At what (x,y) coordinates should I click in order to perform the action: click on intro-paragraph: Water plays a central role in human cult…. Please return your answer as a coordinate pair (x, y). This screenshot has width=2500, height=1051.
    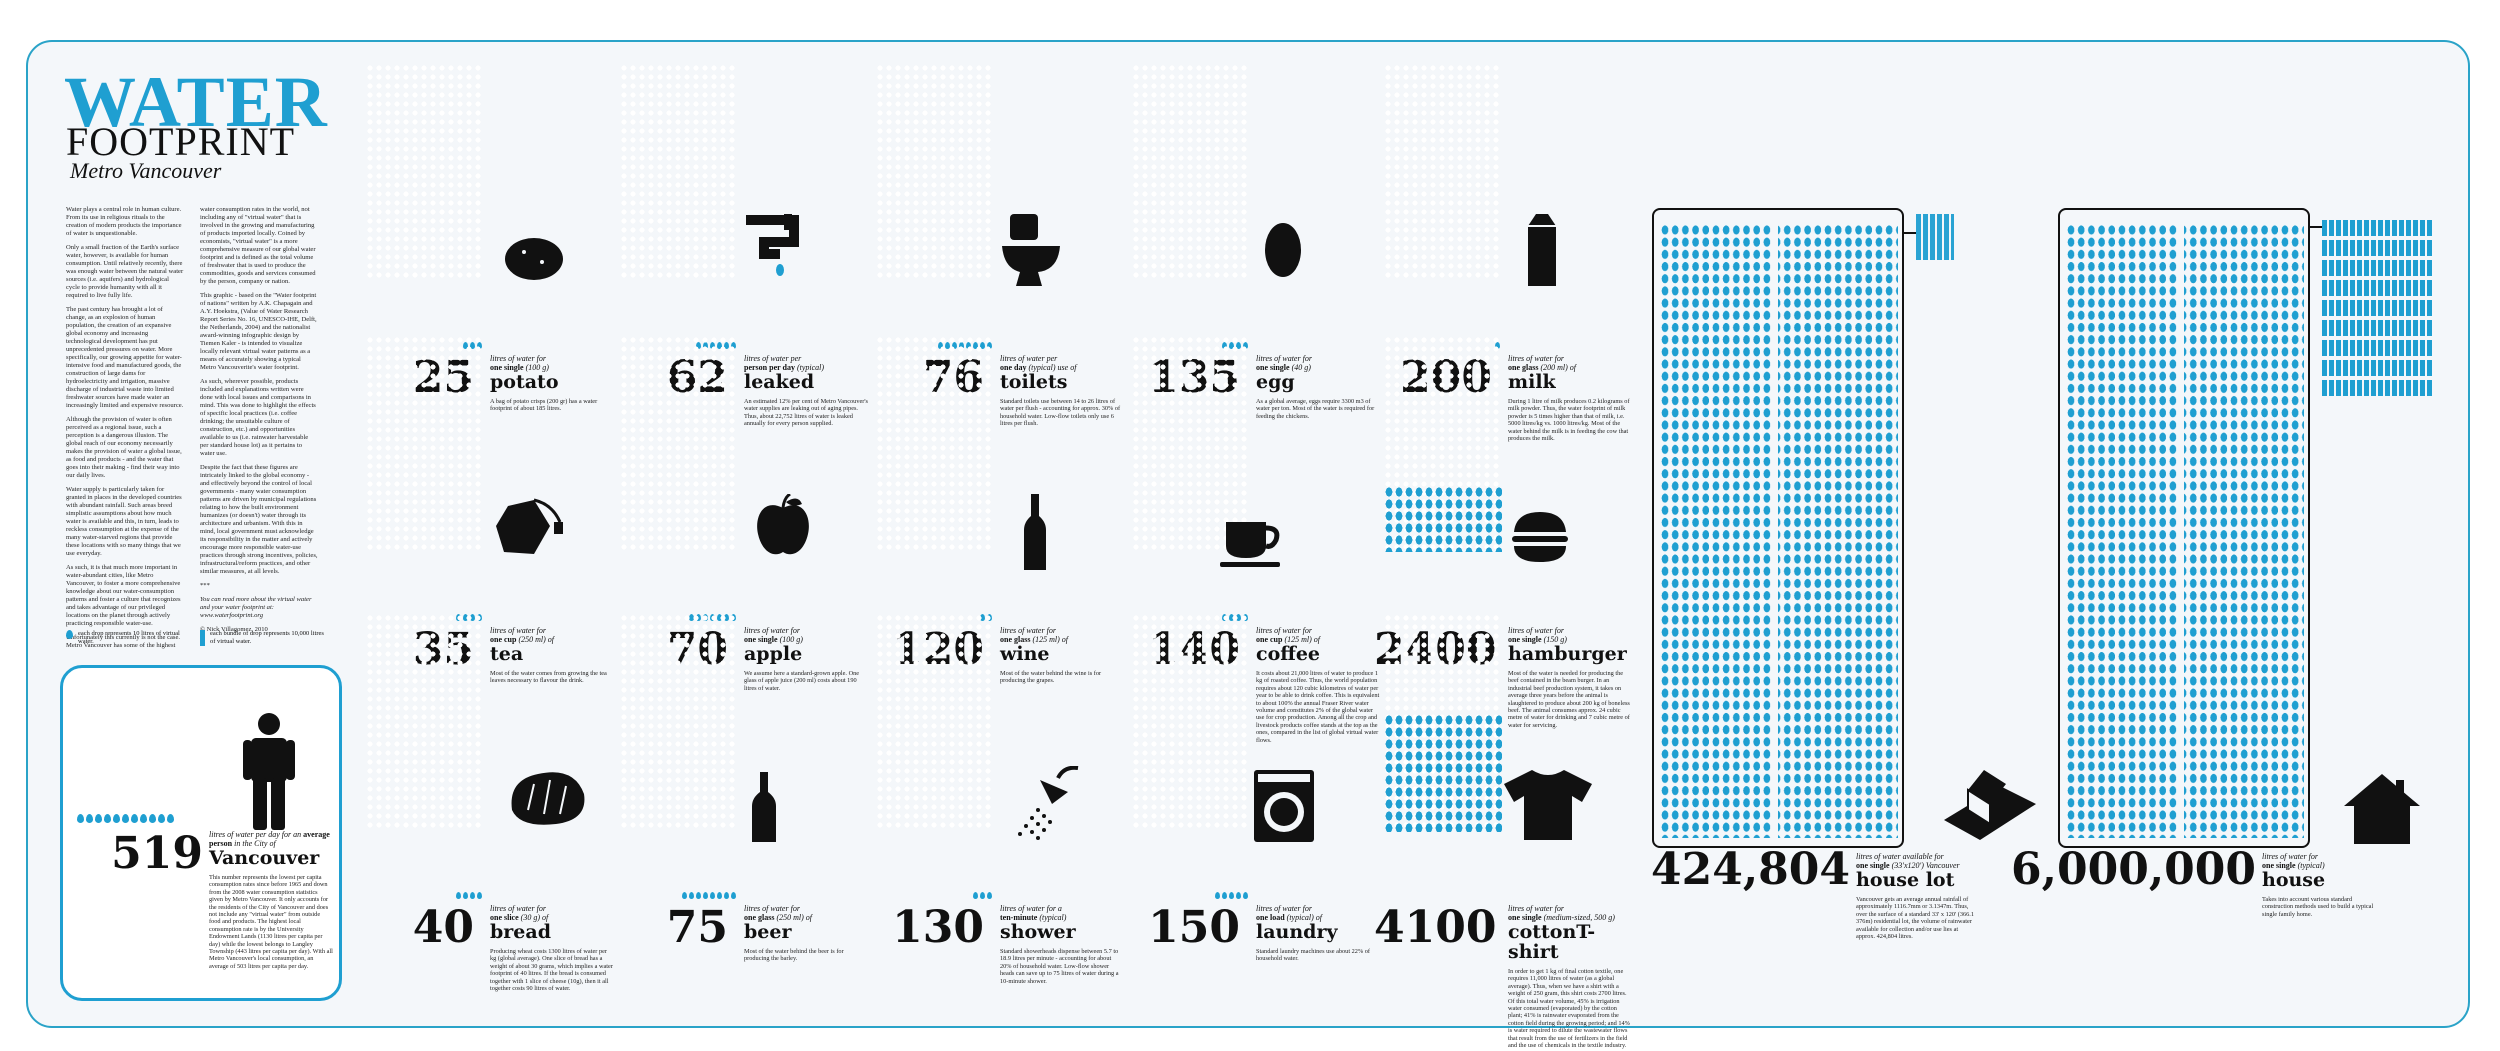
    Looking at the image, I should click on (124, 221).